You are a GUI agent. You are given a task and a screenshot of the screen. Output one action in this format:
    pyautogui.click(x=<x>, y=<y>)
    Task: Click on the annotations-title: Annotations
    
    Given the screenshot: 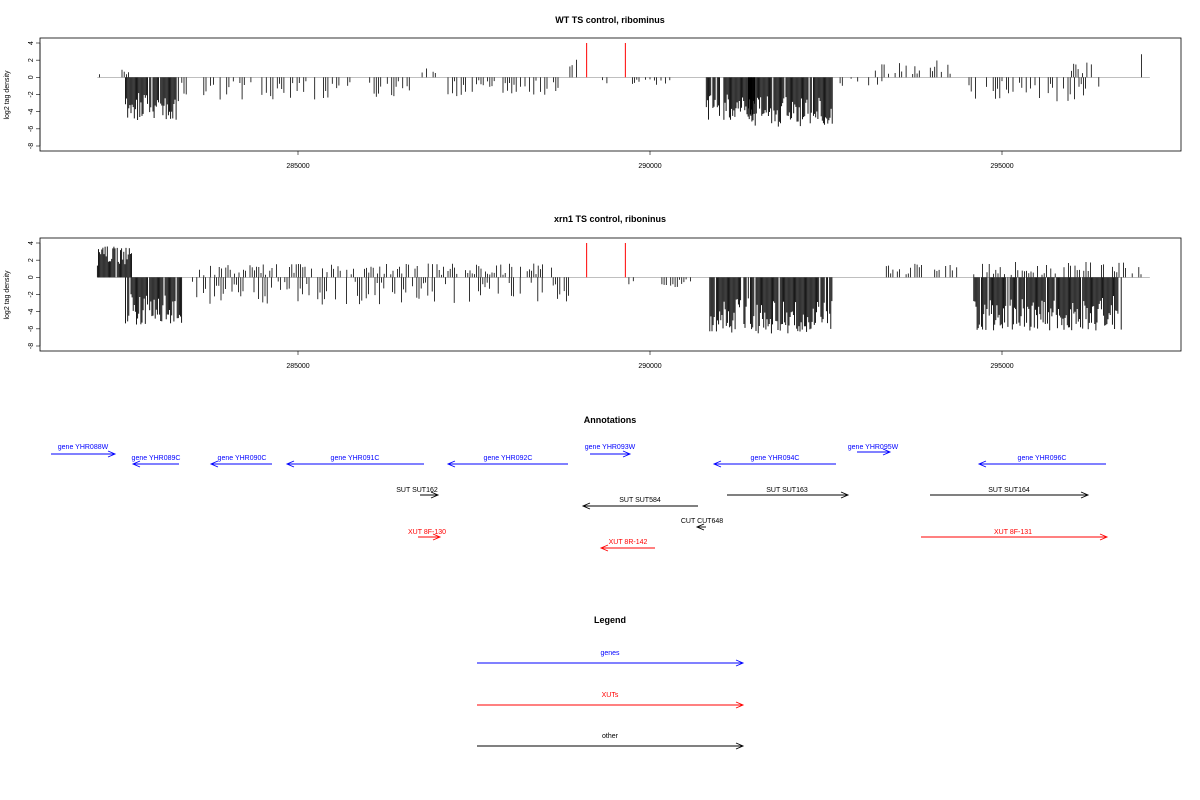 What is the action you would take?
    pyautogui.click(x=610, y=420)
    